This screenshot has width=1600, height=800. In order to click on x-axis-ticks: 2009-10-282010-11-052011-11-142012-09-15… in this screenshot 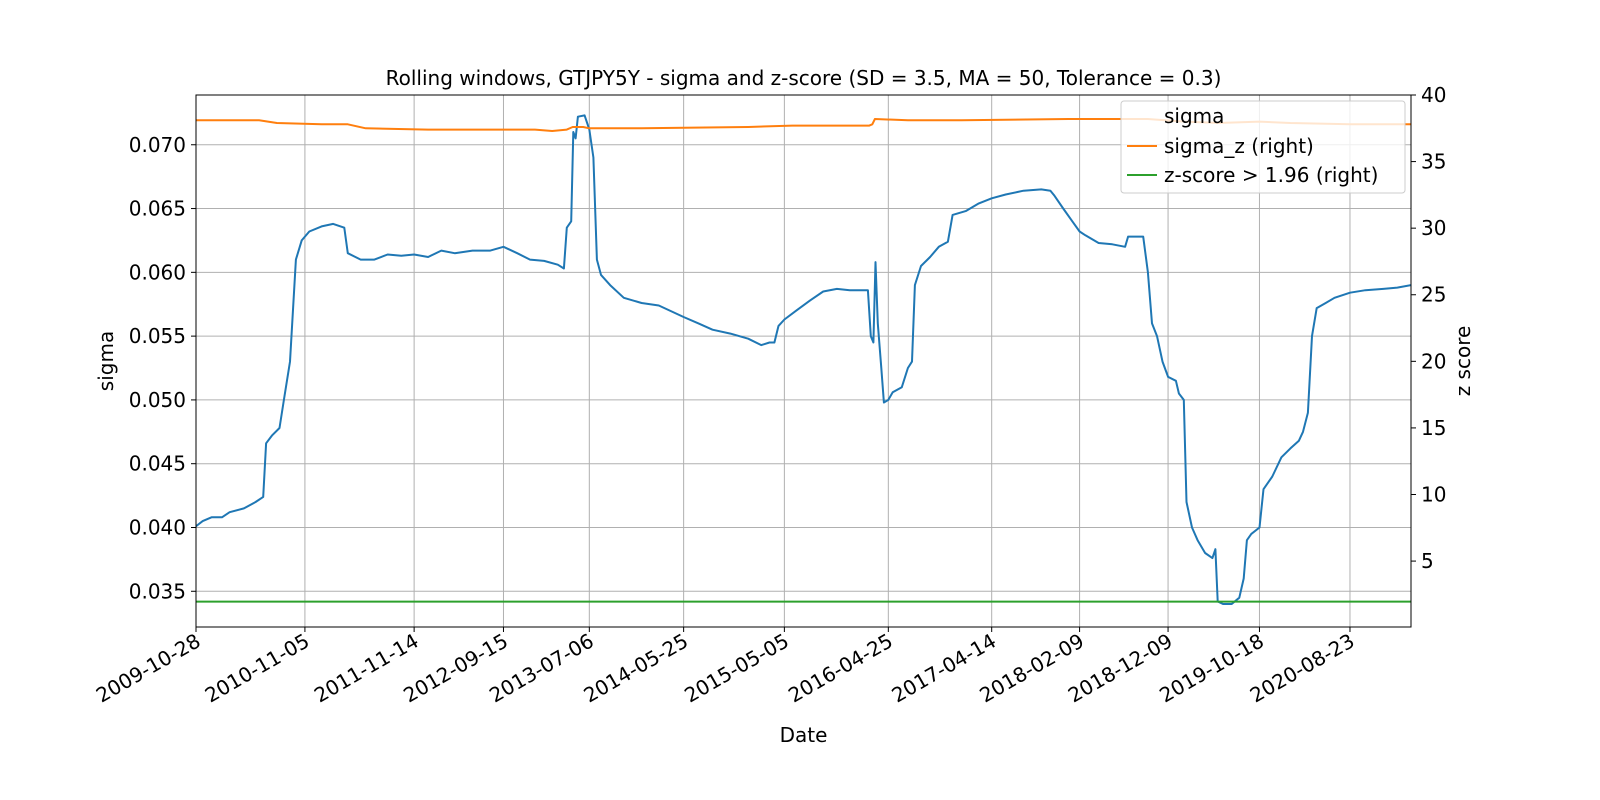, I will do `click(725, 667)`.